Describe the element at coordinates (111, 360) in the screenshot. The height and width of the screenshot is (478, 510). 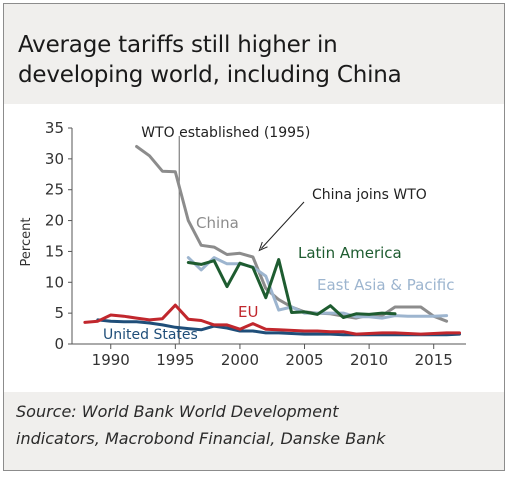
I see `x-tick-label: 1990` at that location.